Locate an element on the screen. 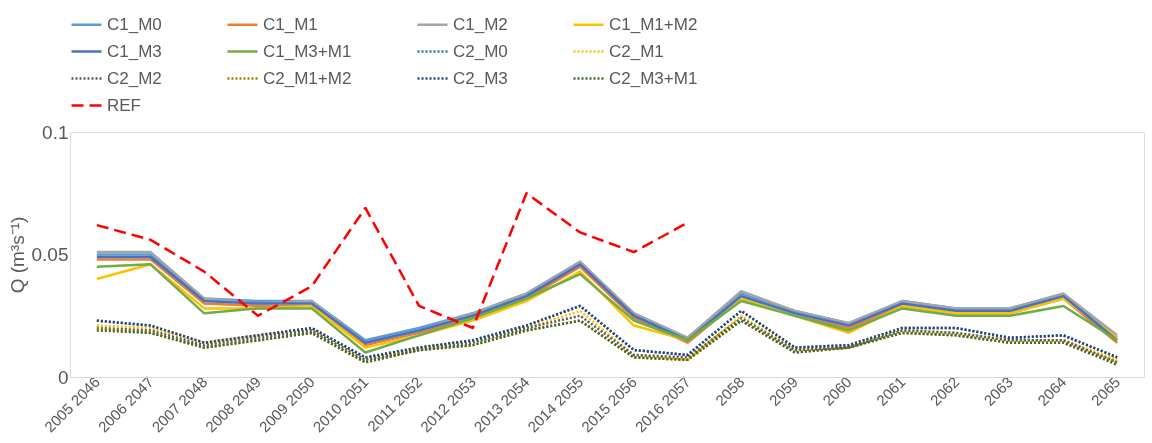 The image size is (1152, 443). legend-label: C2_M1+M2 is located at coordinates (307, 78).